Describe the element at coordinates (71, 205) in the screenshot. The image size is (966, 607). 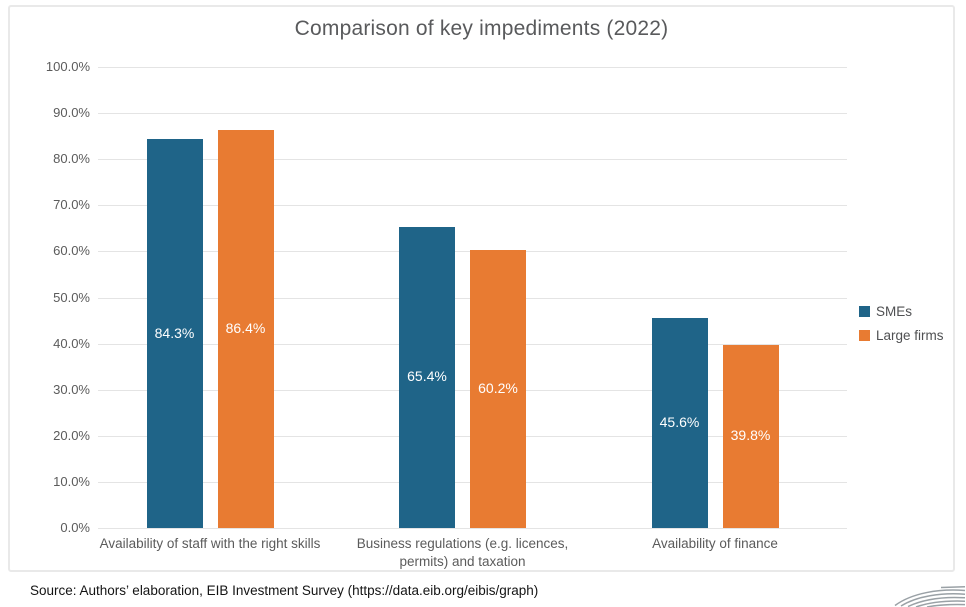
I see `y-axis-label: 70.0%` at that location.